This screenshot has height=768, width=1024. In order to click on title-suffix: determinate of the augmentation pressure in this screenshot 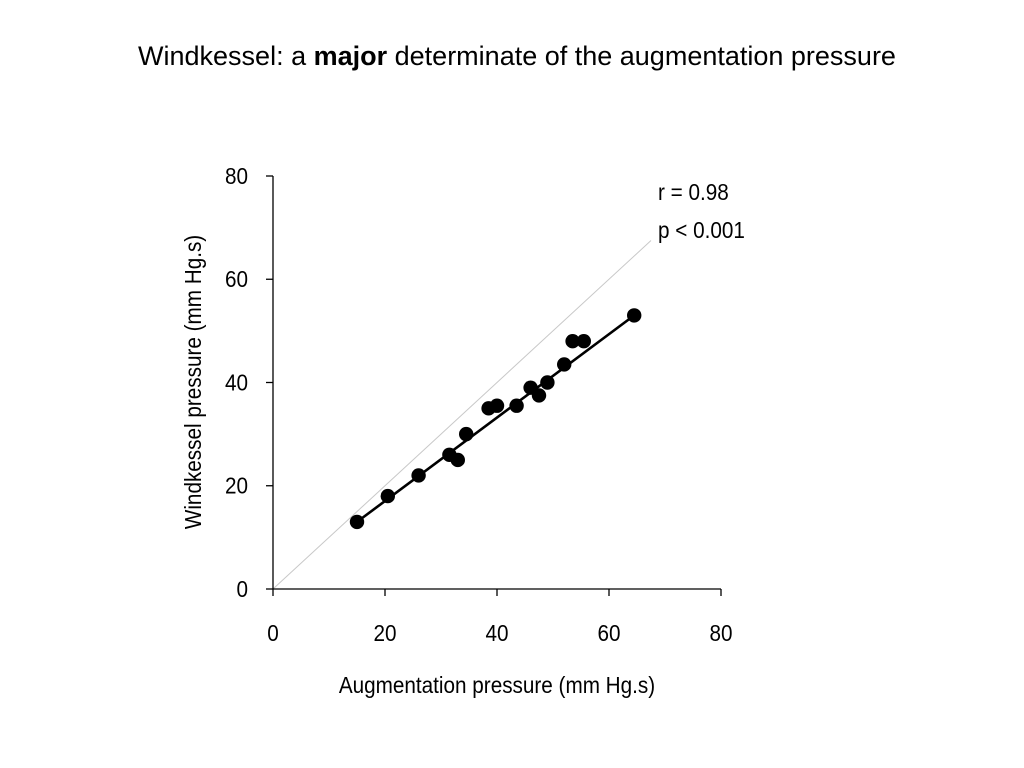, I will do `click(641, 56)`.